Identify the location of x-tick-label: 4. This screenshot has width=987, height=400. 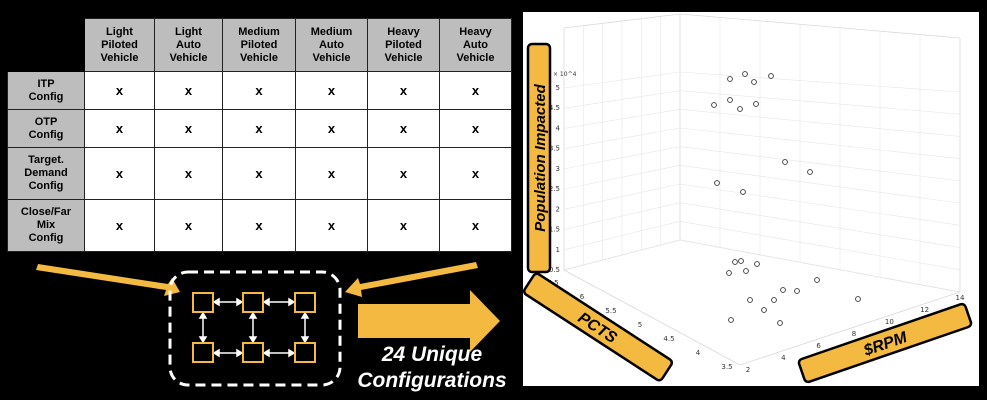
(783, 358).